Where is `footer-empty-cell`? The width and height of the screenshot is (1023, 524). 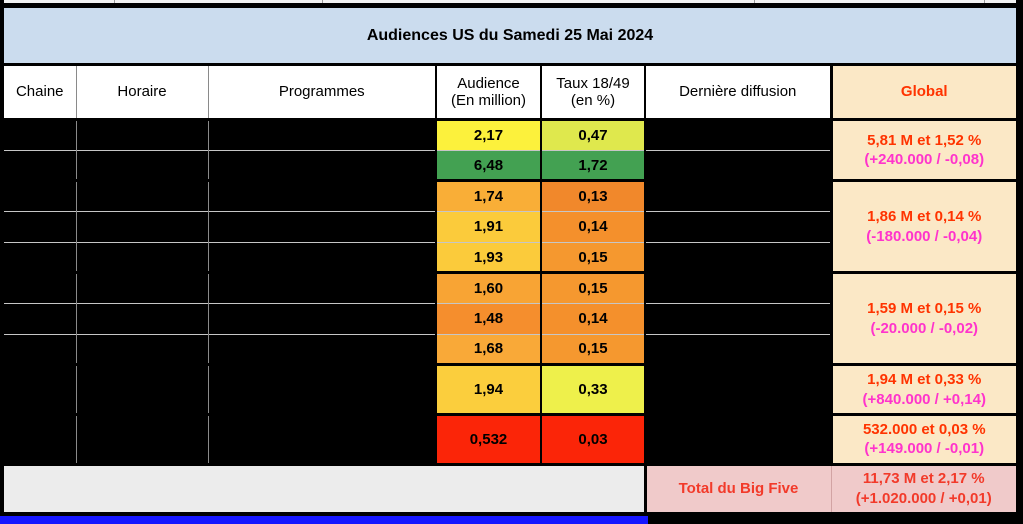
footer-empty-cell is located at coordinates (324, 489).